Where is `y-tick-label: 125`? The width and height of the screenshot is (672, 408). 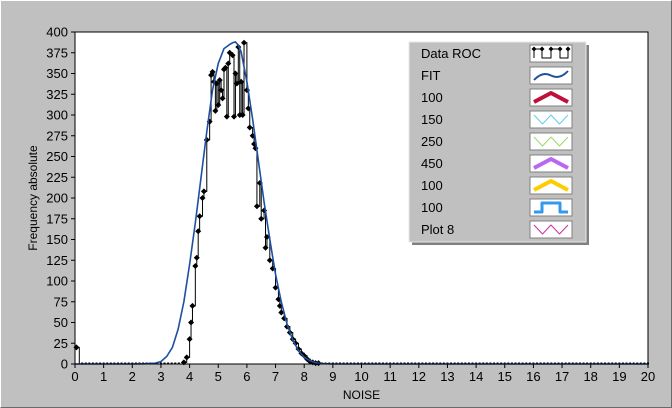 y-tick-label: 125 is located at coordinates (57, 260).